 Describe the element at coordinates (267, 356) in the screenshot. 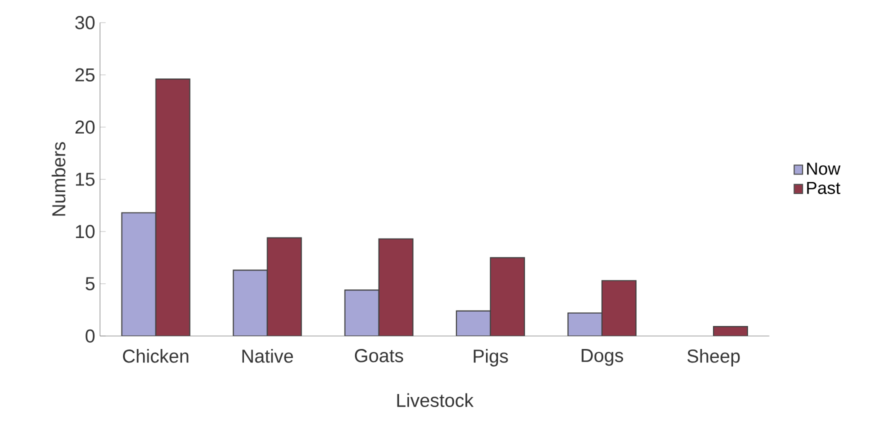

I see `x-tick-label: Native` at that location.